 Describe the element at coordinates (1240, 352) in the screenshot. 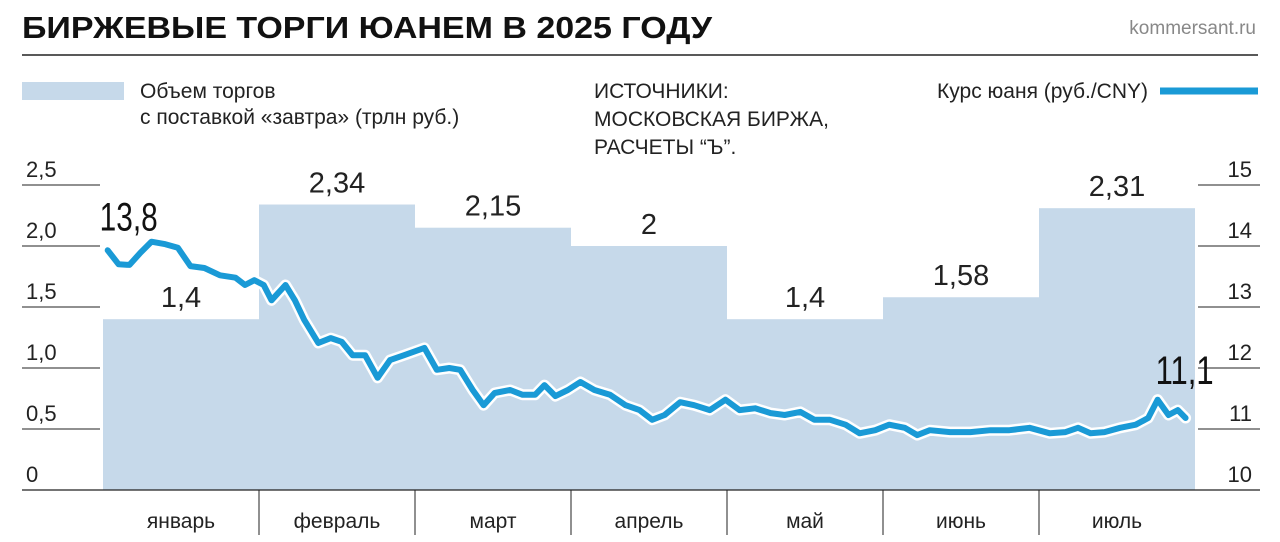

I see `right-tick-label: 12` at that location.